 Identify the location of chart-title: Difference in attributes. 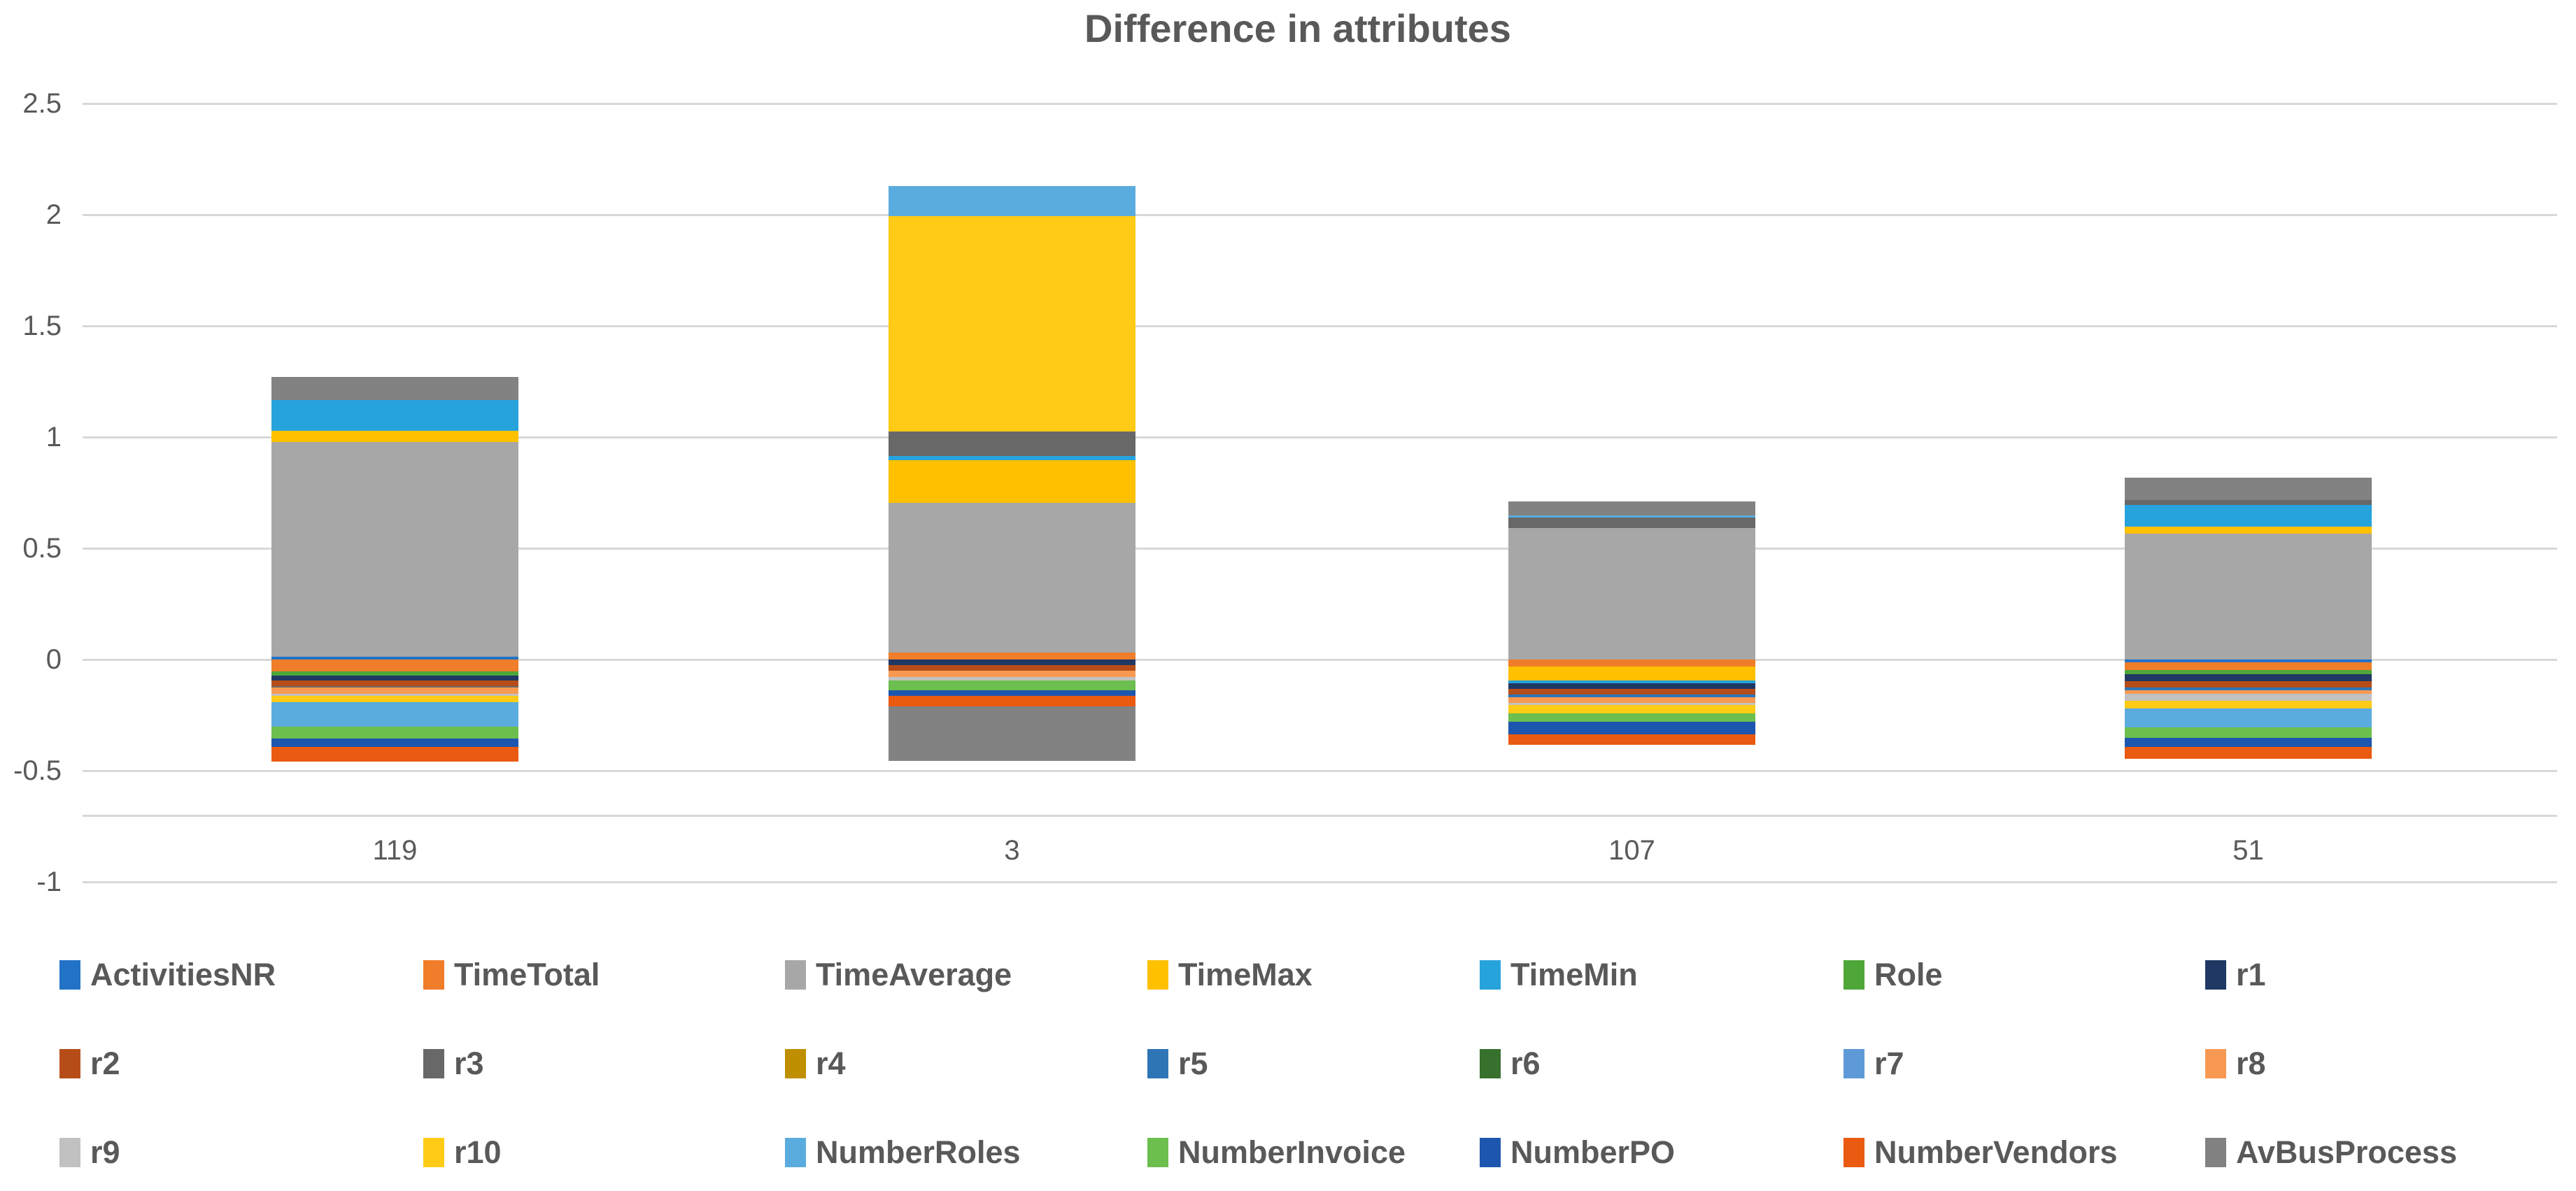
(1297, 28).